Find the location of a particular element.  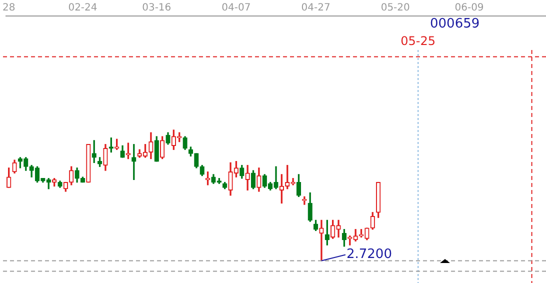

text: 05-25 is located at coordinates (418, 41).